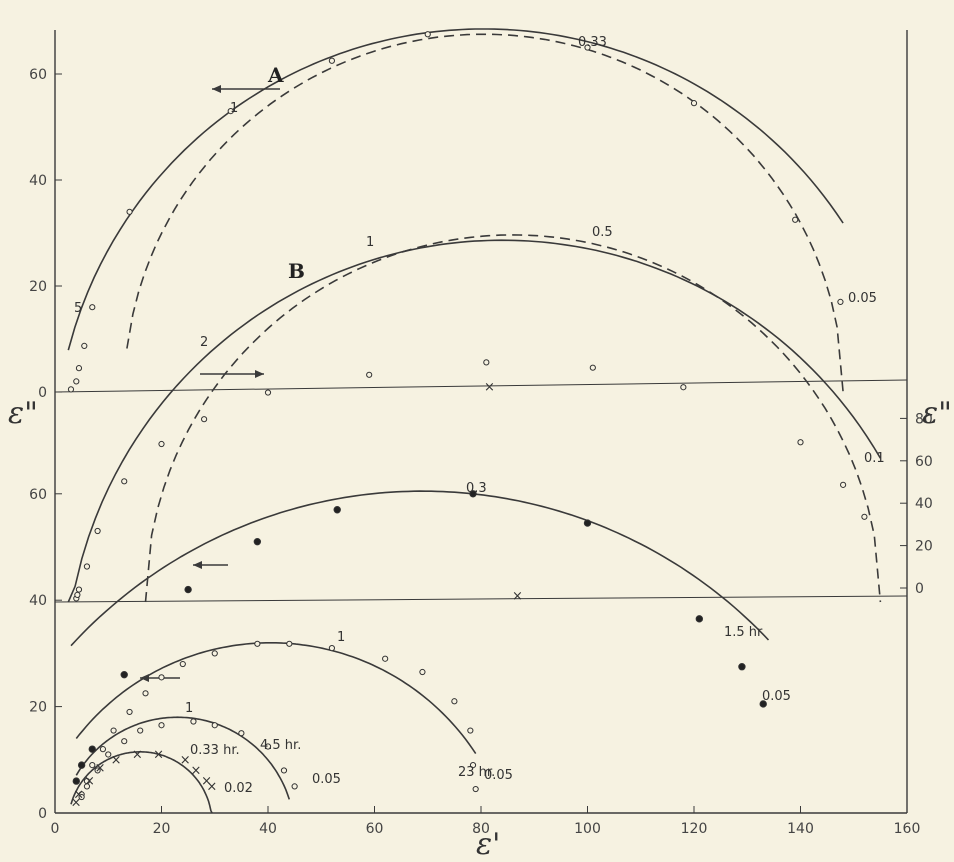 This screenshot has width=954, height=862. What do you see at coordinates (587, 829) in the screenshot?
I see `x-tick-label-5: 100` at bounding box center [587, 829].